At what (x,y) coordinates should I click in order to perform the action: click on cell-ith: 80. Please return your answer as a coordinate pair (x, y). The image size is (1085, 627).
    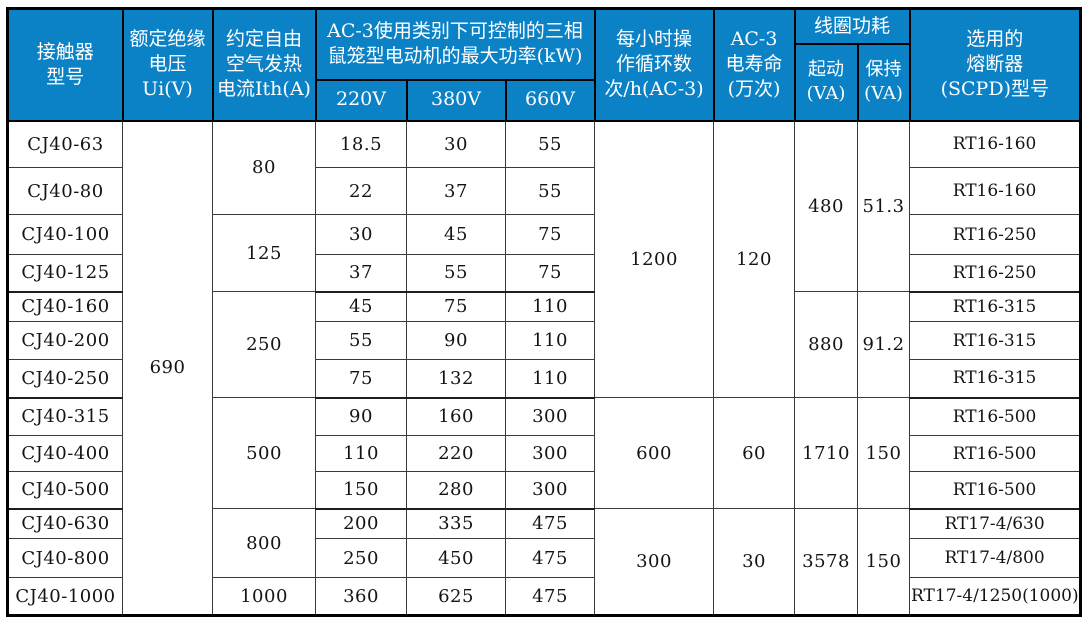
    Looking at the image, I should click on (264, 167).